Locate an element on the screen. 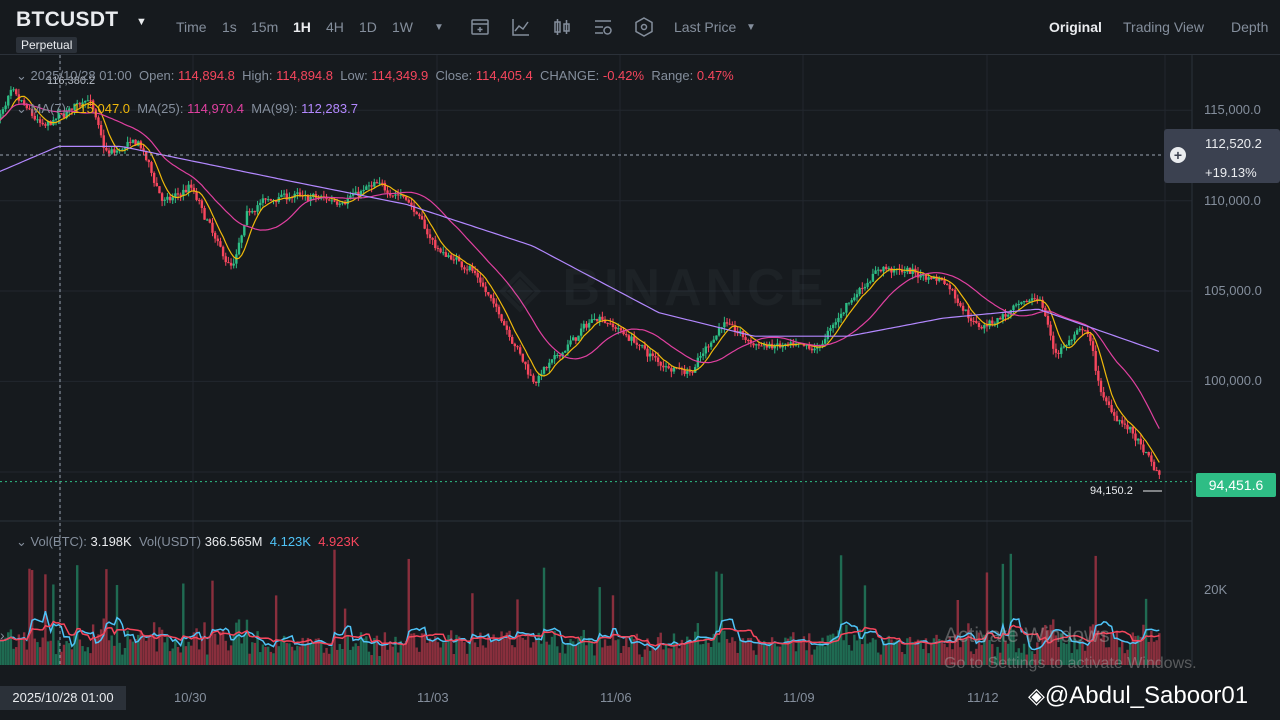 This screenshot has height=720, width=1280. more-timeframes-icon: ▼ is located at coordinates (439, 27).